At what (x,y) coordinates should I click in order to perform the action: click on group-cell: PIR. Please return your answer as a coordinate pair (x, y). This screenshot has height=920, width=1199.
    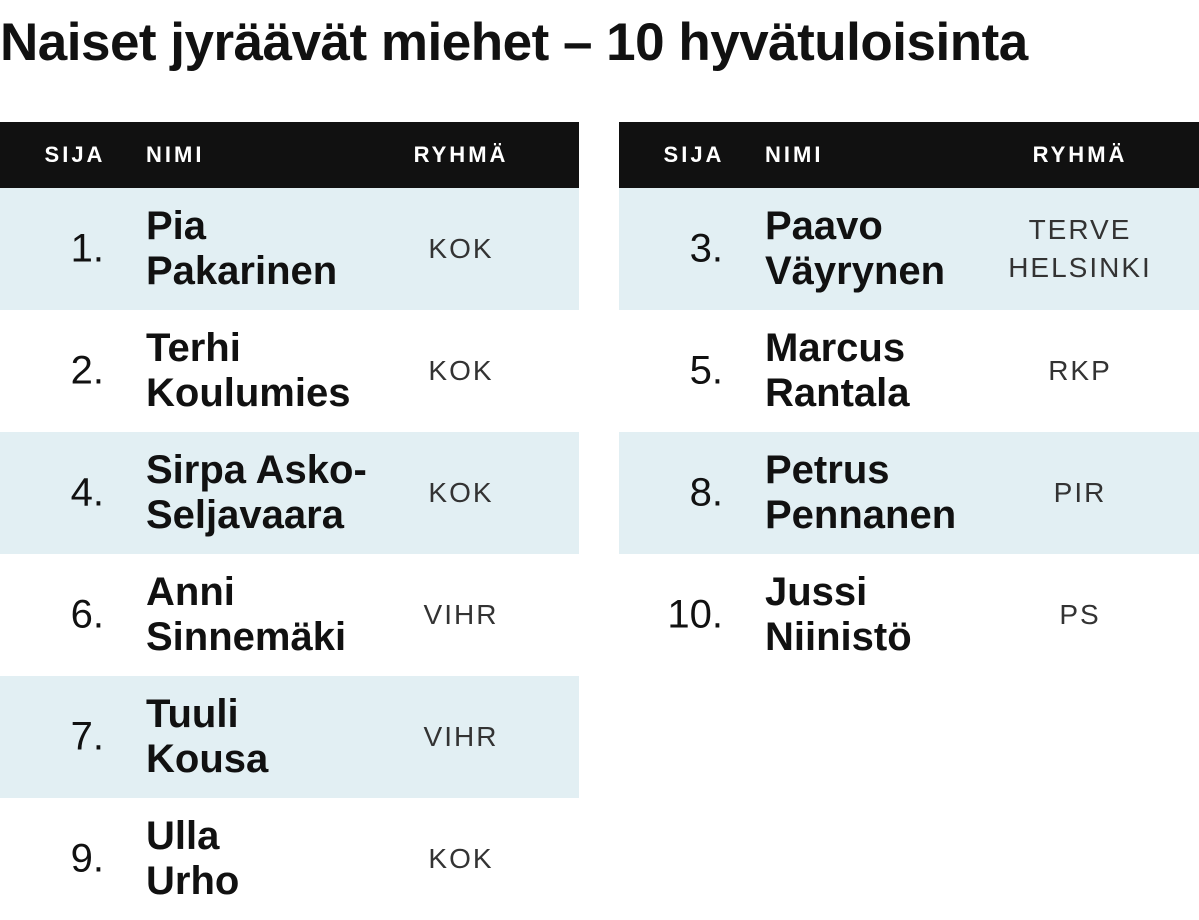
    Looking at the image, I should click on (1080, 493).